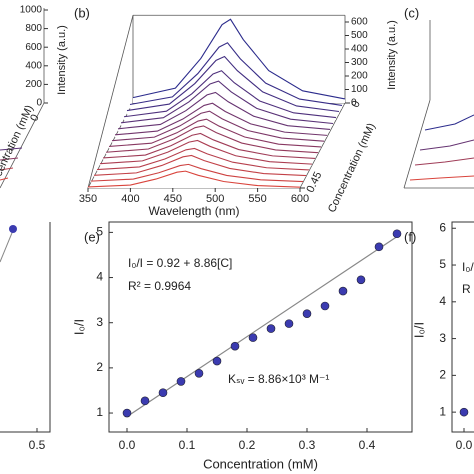 The height and width of the screenshot is (474, 474). I want to click on x-tick-label: 0.2, so click(247, 445).